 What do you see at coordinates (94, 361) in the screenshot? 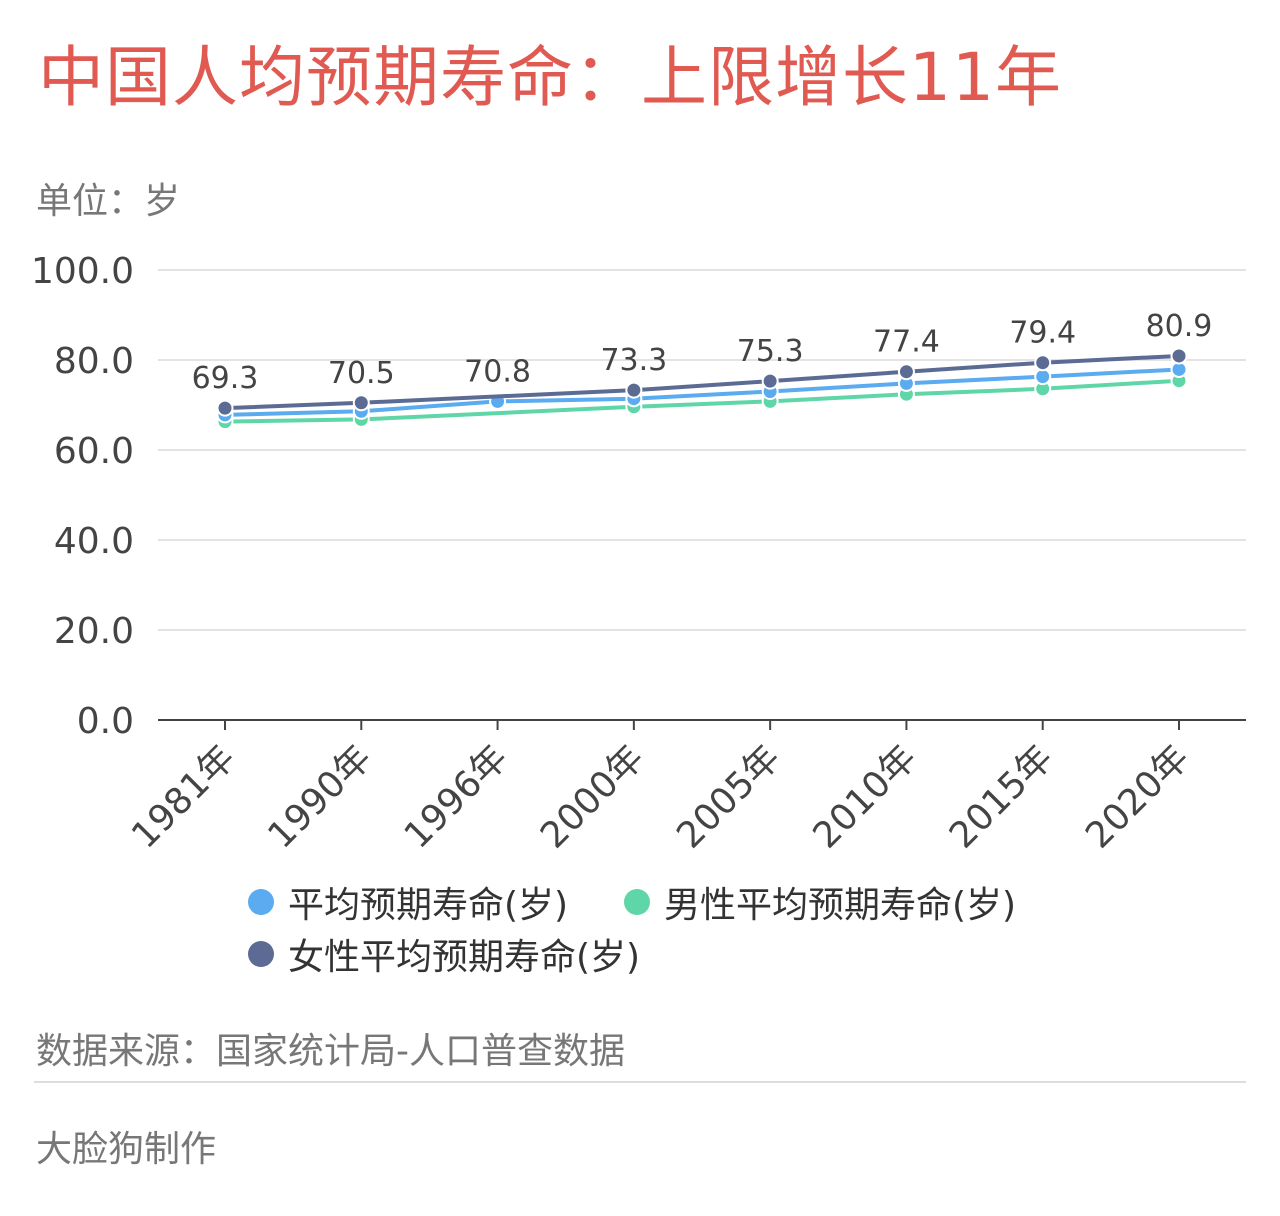
I see `y-tick-label: 80.0` at bounding box center [94, 361].